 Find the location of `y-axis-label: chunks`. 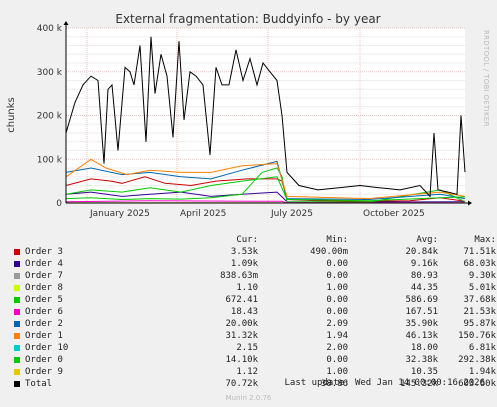

y-axis-label: chunks is located at coordinates (11, 115).